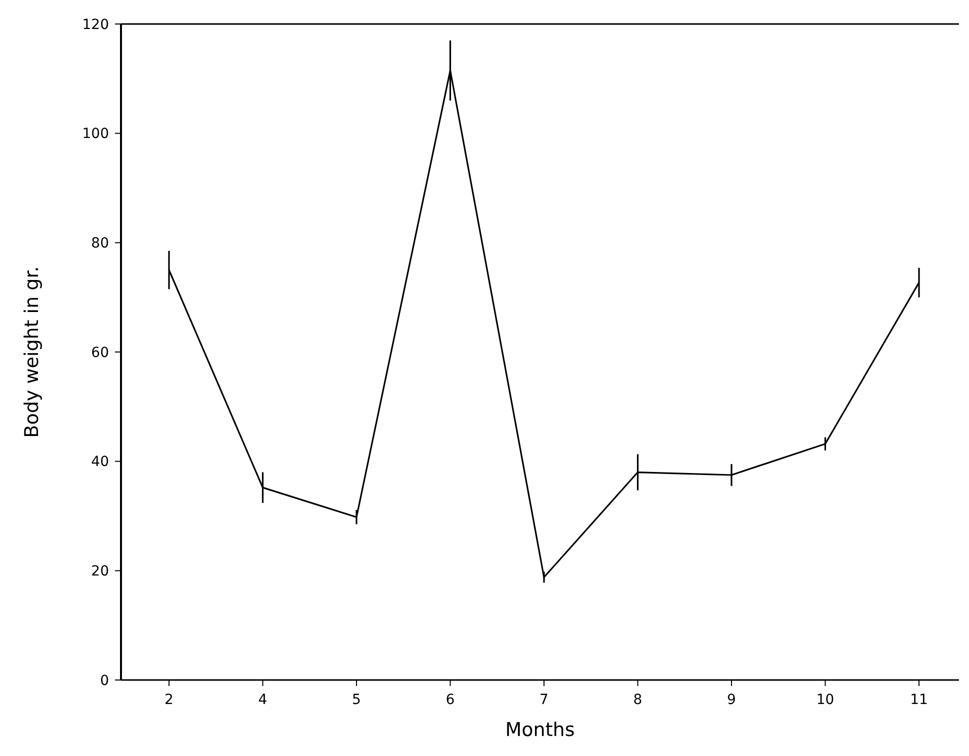  Describe the element at coordinates (100, 572) in the screenshot. I see `y-tick-label: 20` at that location.